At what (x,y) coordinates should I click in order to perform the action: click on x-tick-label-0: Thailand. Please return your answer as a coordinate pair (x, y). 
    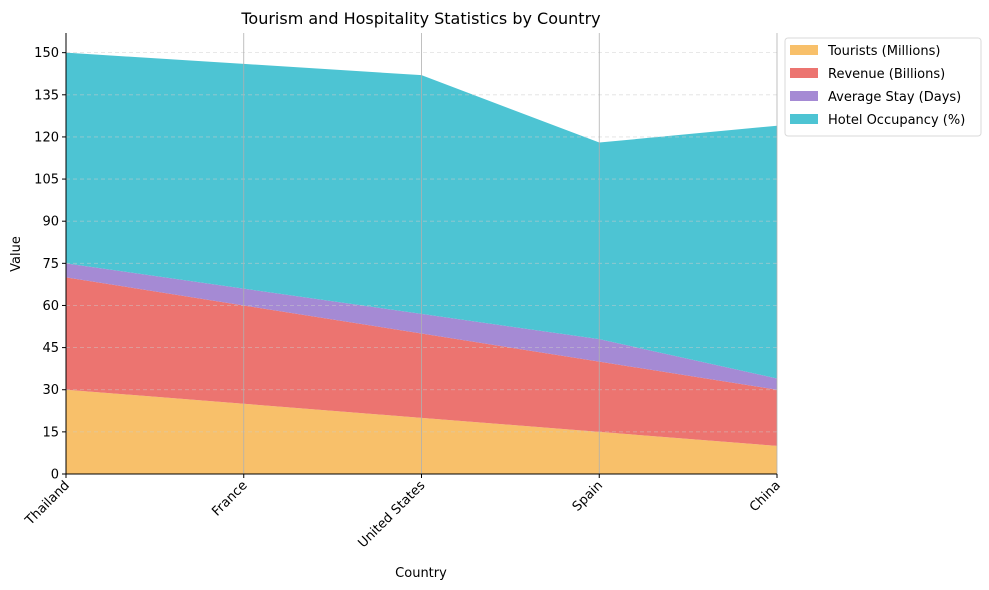
    Looking at the image, I should click on (47, 503).